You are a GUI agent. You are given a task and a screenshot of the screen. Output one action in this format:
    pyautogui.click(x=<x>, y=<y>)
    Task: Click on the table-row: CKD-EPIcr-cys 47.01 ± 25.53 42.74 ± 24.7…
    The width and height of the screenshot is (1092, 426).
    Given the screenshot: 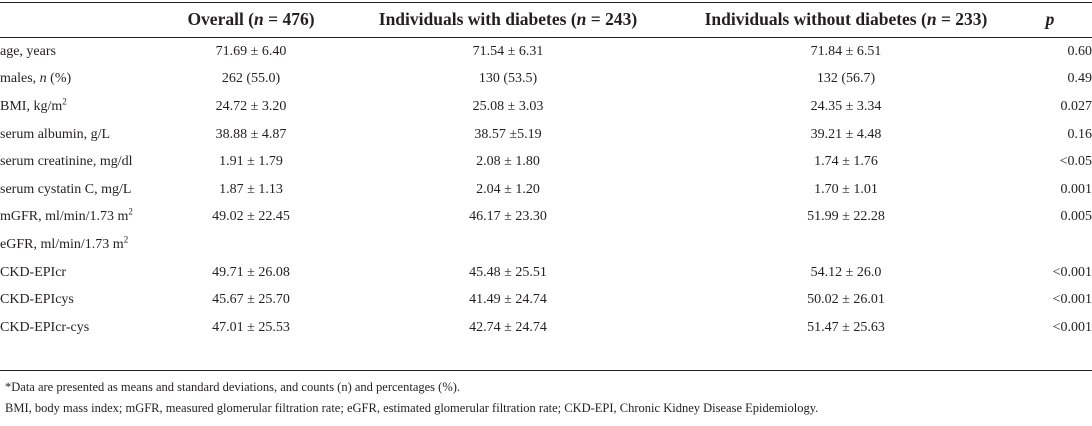 What is the action you would take?
    pyautogui.click(x=546, y=328)
    